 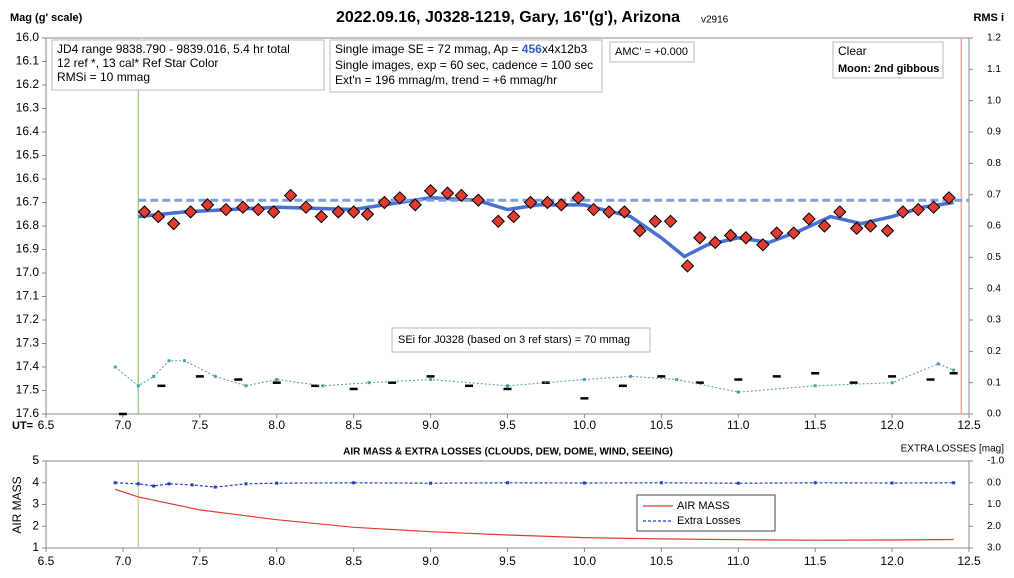 I want to click on y-tick-label: 3, so click(x=35, y=504).